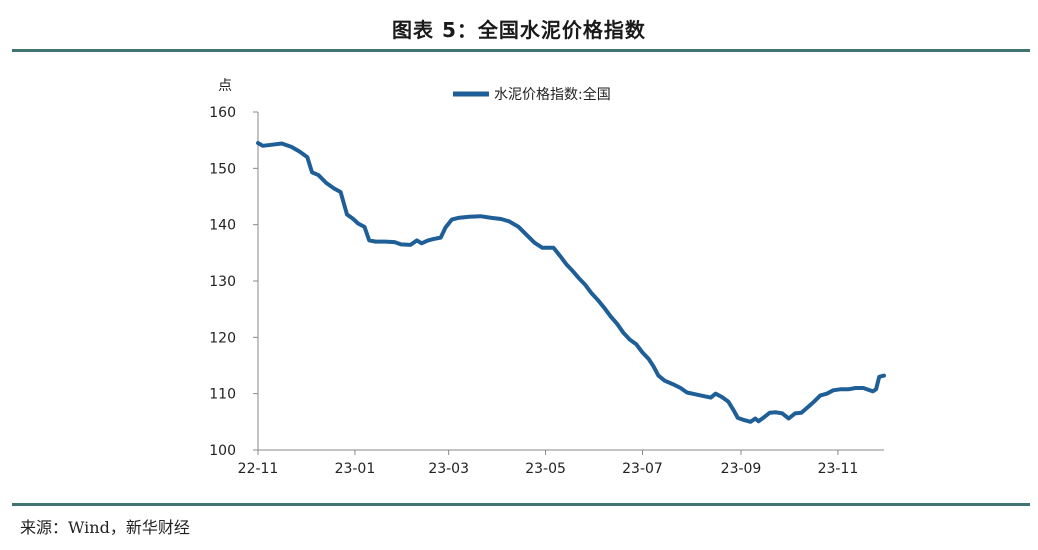 This screenshot has height=550, width=1038. I want to click on y-tick-label: 100, so click(222, 451).